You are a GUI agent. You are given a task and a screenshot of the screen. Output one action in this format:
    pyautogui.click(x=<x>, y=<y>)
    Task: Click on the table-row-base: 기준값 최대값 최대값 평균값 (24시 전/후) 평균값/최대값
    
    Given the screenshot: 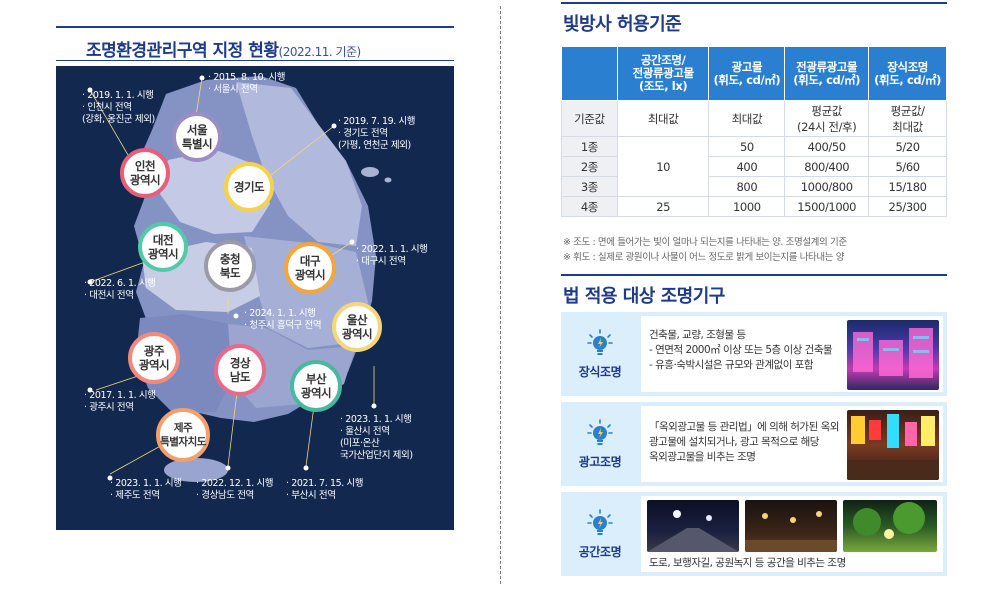 What is the action you would take?
    pyautogui.click(x=754, y=118)
    